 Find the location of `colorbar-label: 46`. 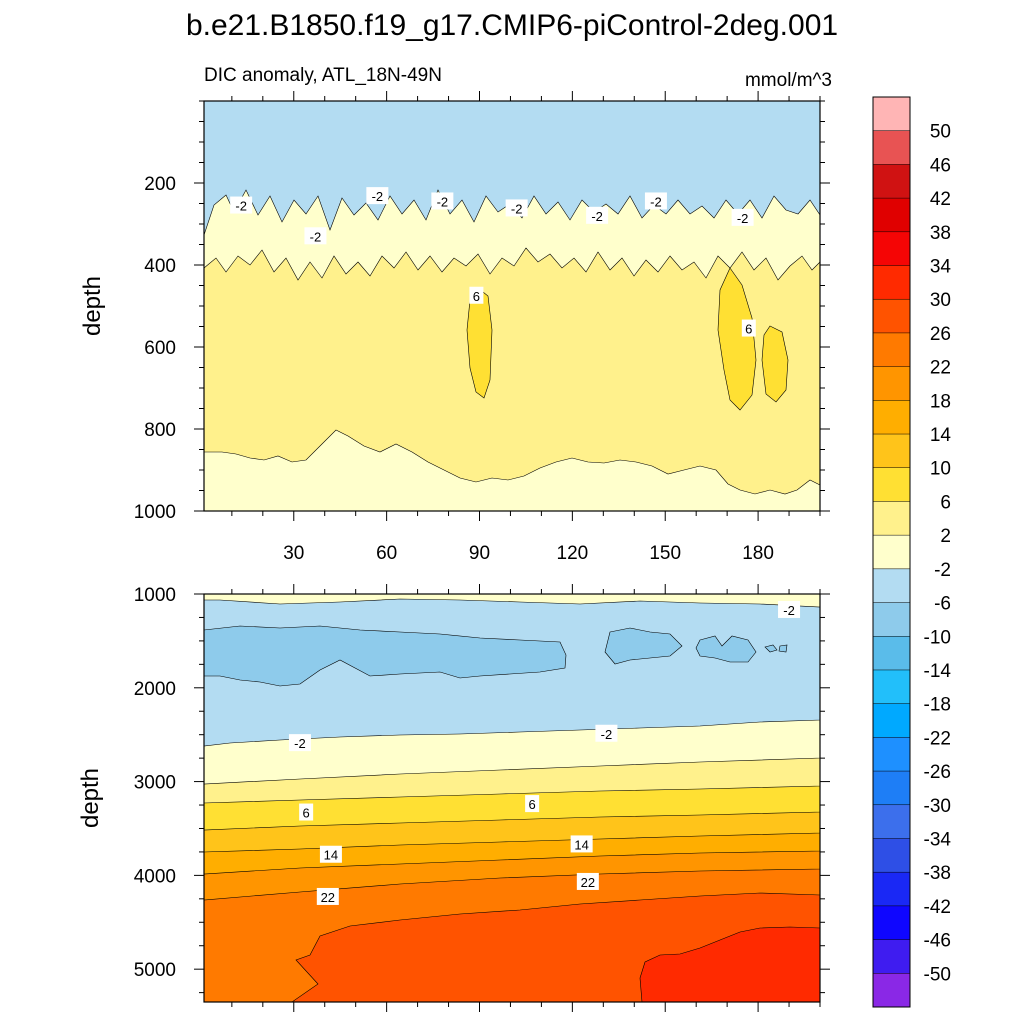

colorbar-label: 46 is located at coordinates (940, 165).